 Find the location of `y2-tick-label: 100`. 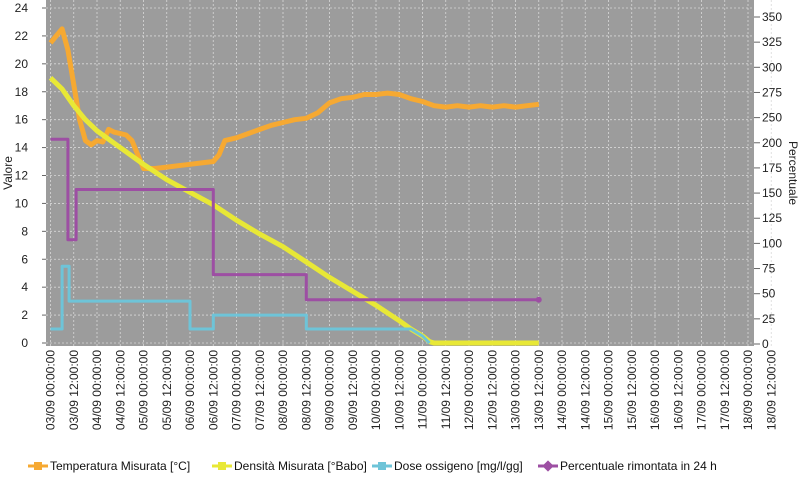

y2-tick-label: 100 is located at coordinates (772, 243).